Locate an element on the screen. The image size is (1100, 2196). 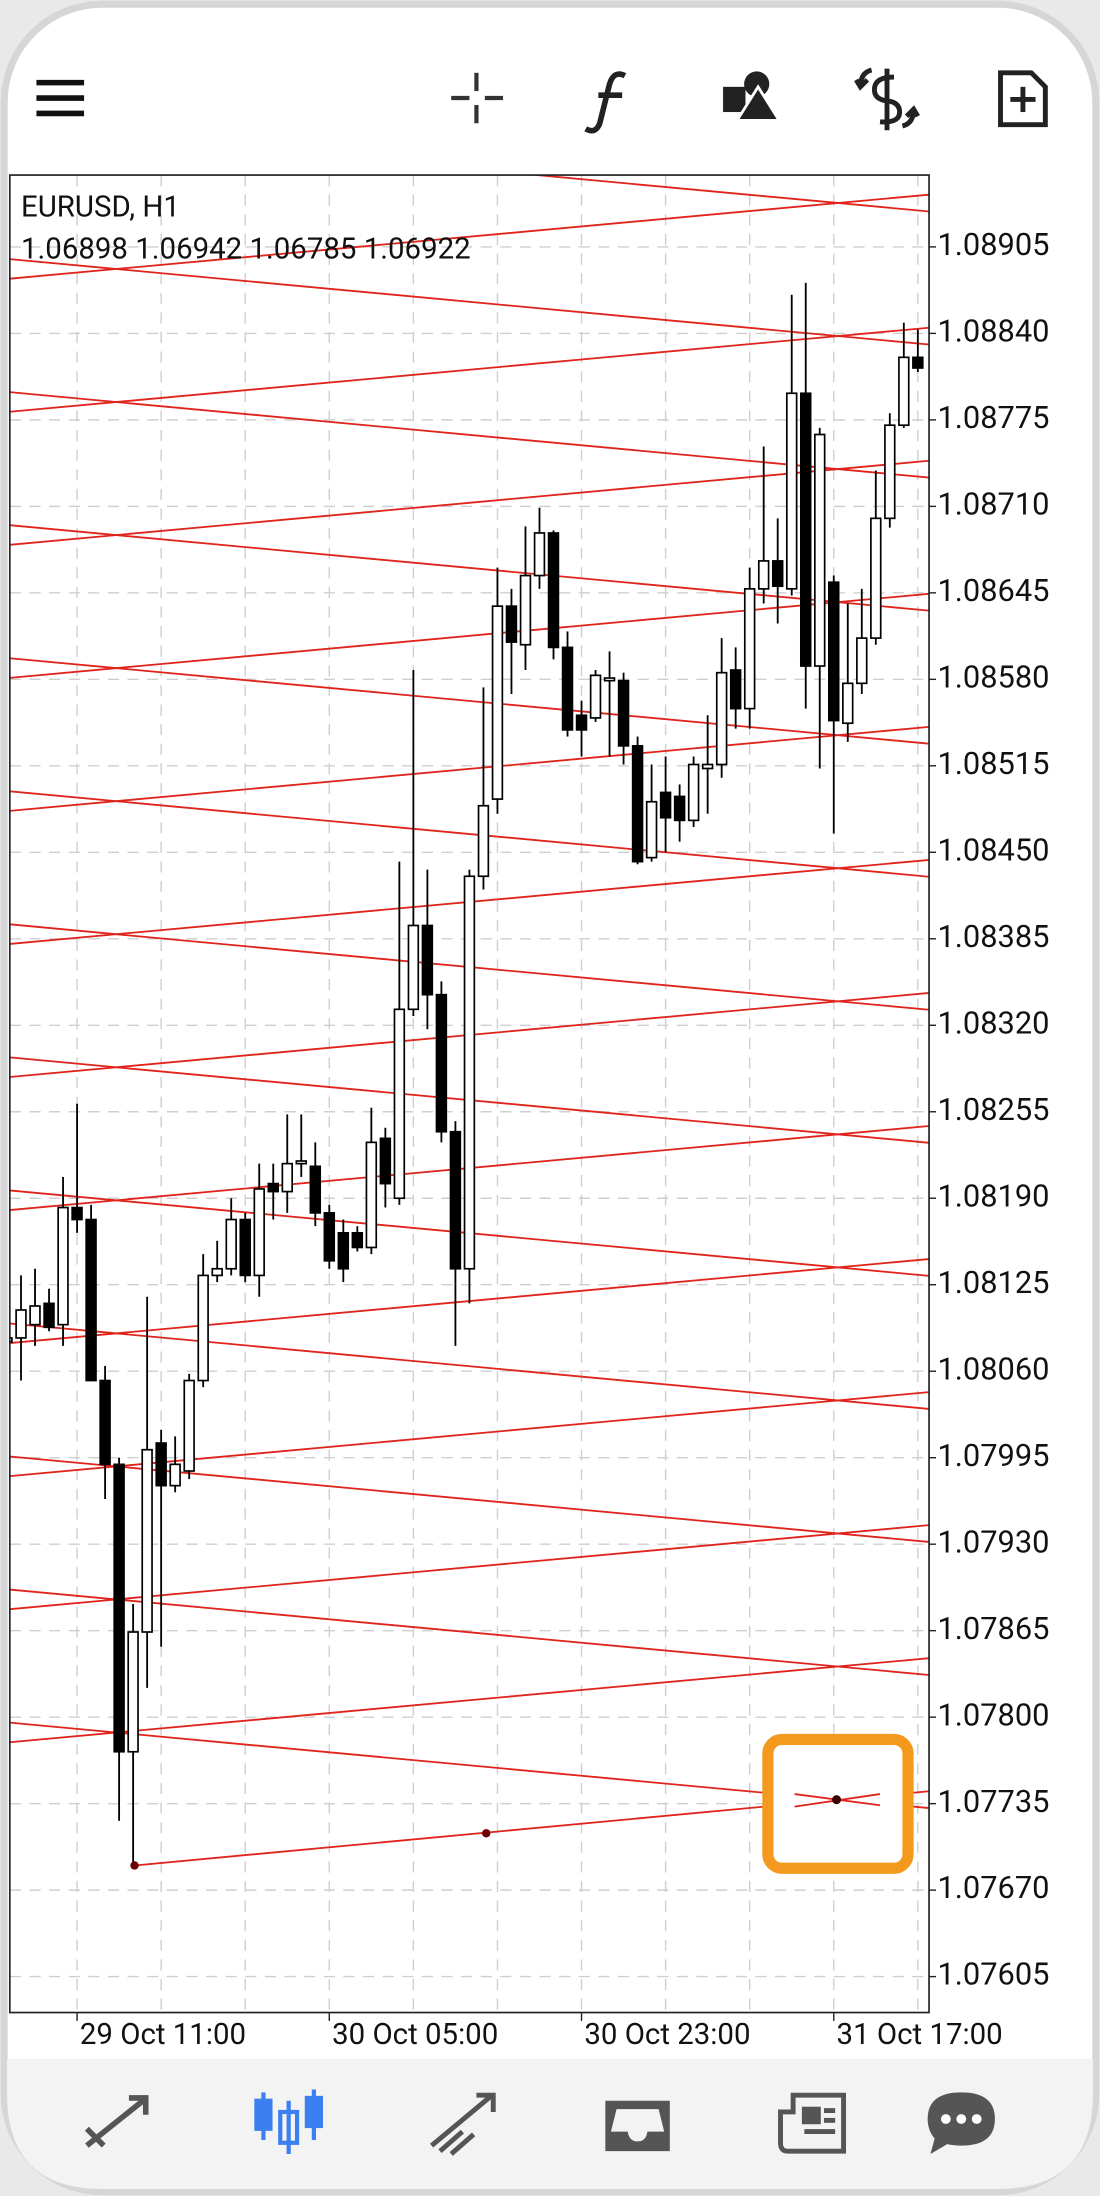
y-tick-label: 1.07605 is located at coordinates (993, 1974).